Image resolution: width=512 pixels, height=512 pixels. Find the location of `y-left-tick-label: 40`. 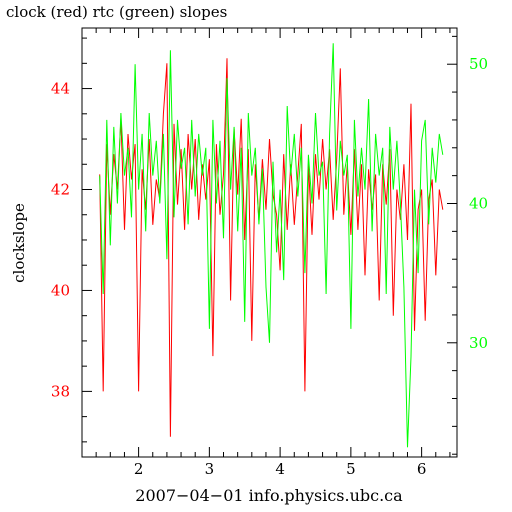

y-left-tick-label: 40 is located at coordinates (60, 290).